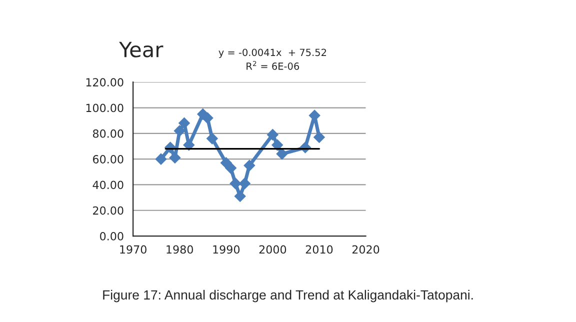 Image resolution: width=576 pixels, height=322 pixels. What do you see at coordinates (112, 236) in the screenshot?
I see `y-tick-label: 0.00` at bounding box center [112, 236].